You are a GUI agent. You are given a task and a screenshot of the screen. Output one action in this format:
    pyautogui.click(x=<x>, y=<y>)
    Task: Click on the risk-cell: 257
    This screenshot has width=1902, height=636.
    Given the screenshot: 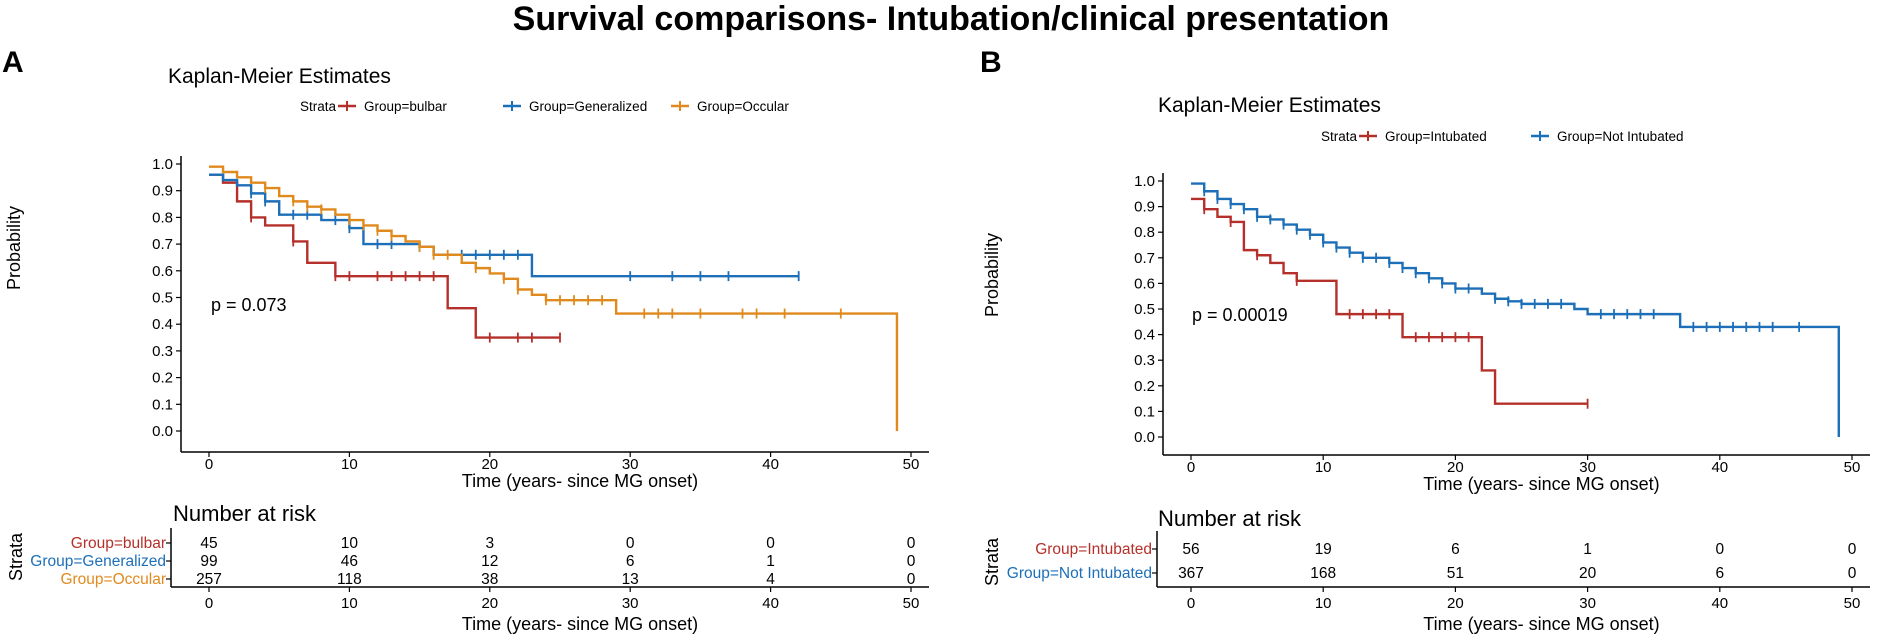 What is the action you would take?
    pyautogui.click(x=209, y=579)
    